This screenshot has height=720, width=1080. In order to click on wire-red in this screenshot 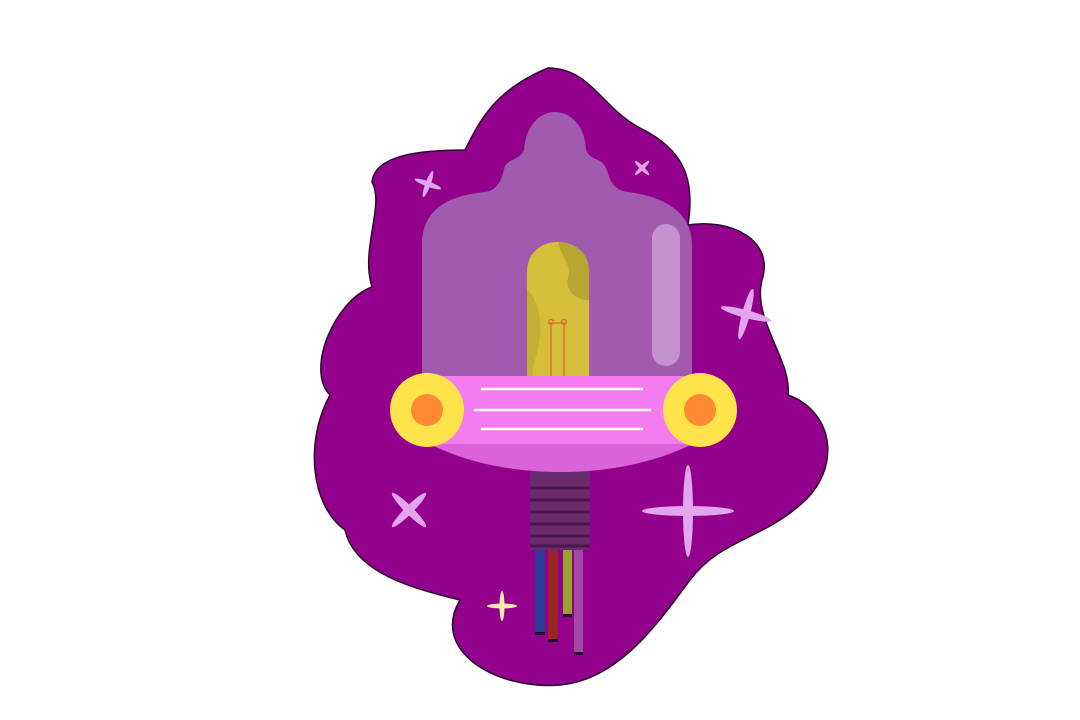, I will do `click(553, 593)`.